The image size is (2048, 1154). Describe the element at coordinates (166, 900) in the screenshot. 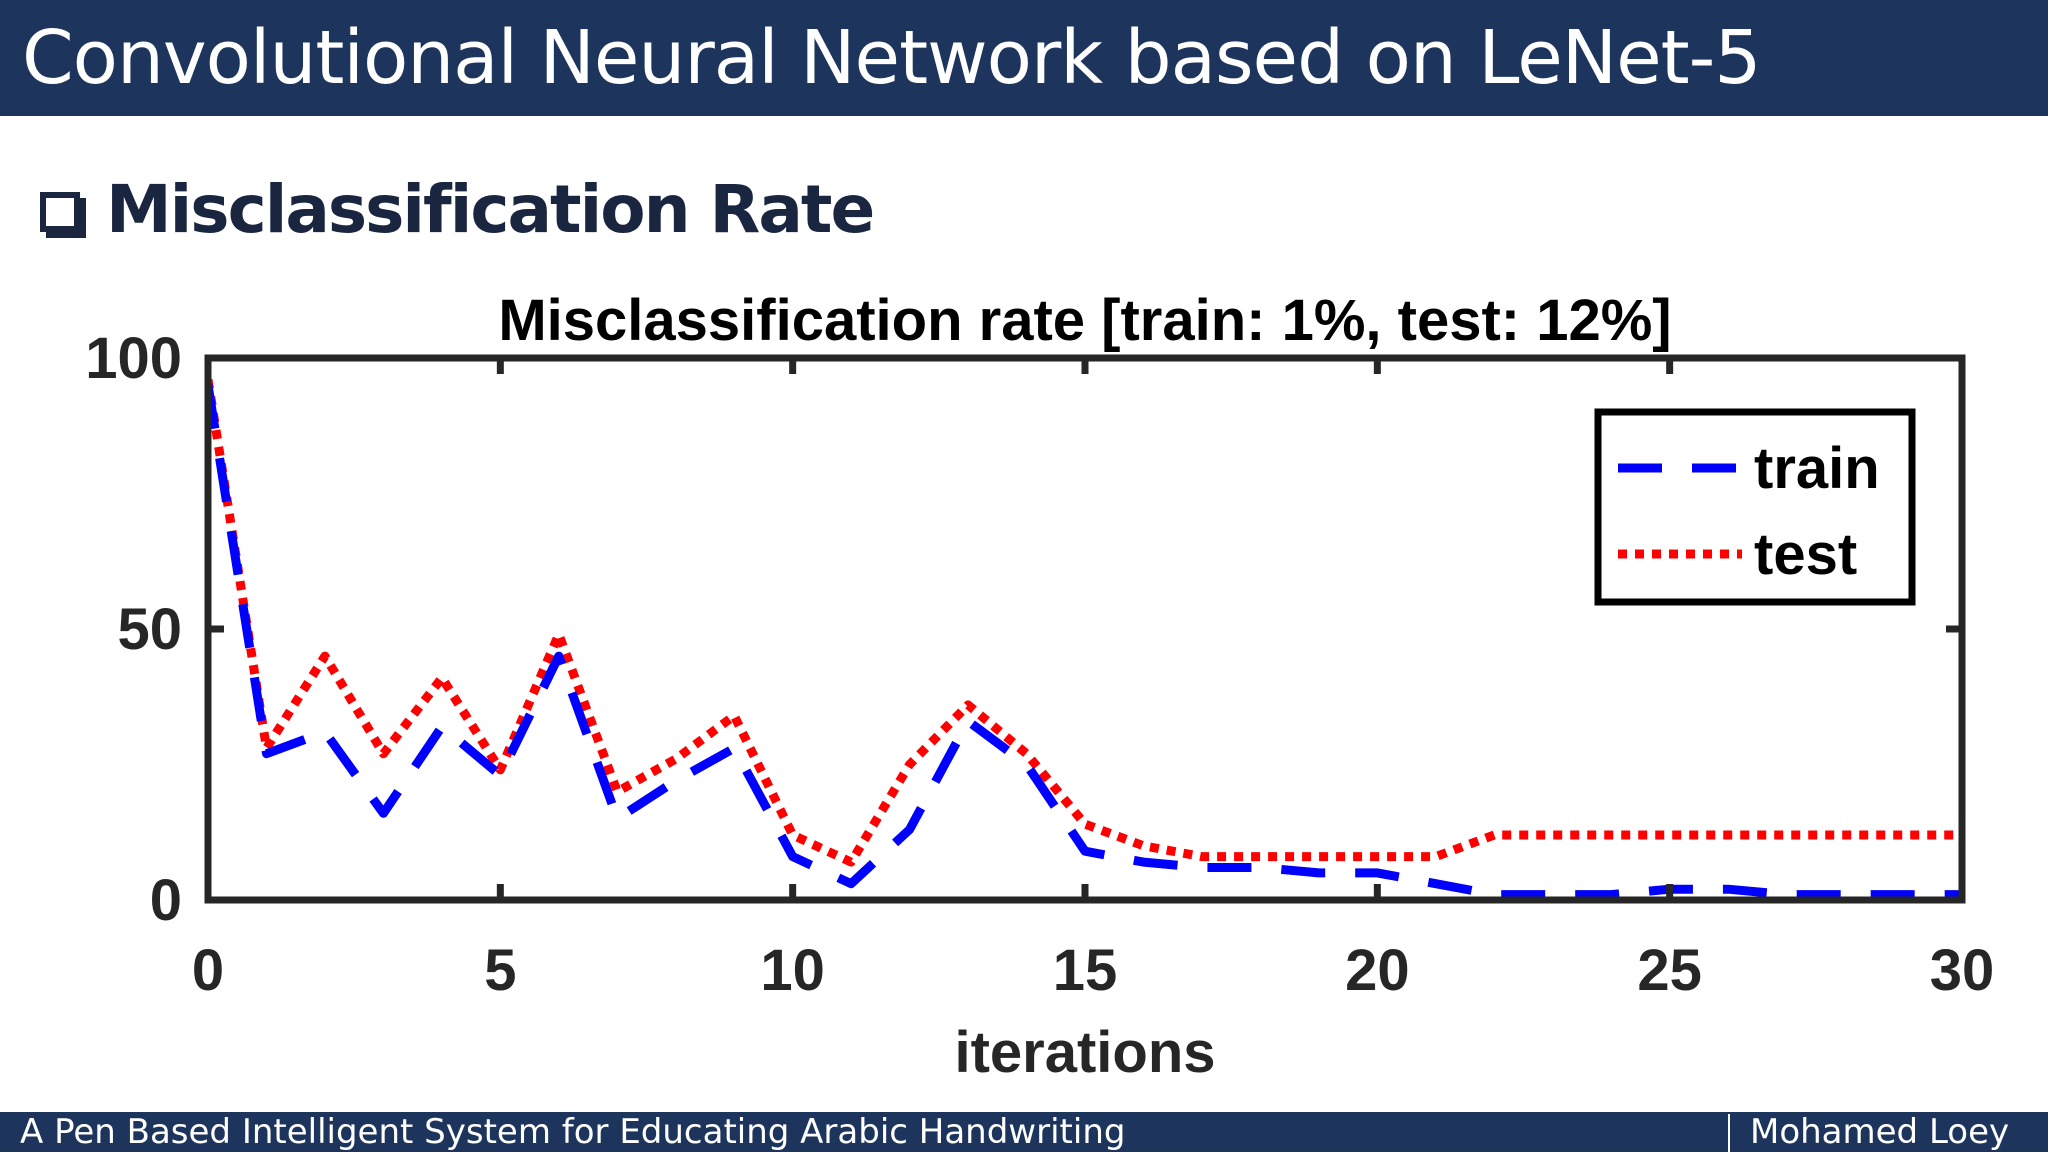

I see `y-tick-label: 0` at that location.